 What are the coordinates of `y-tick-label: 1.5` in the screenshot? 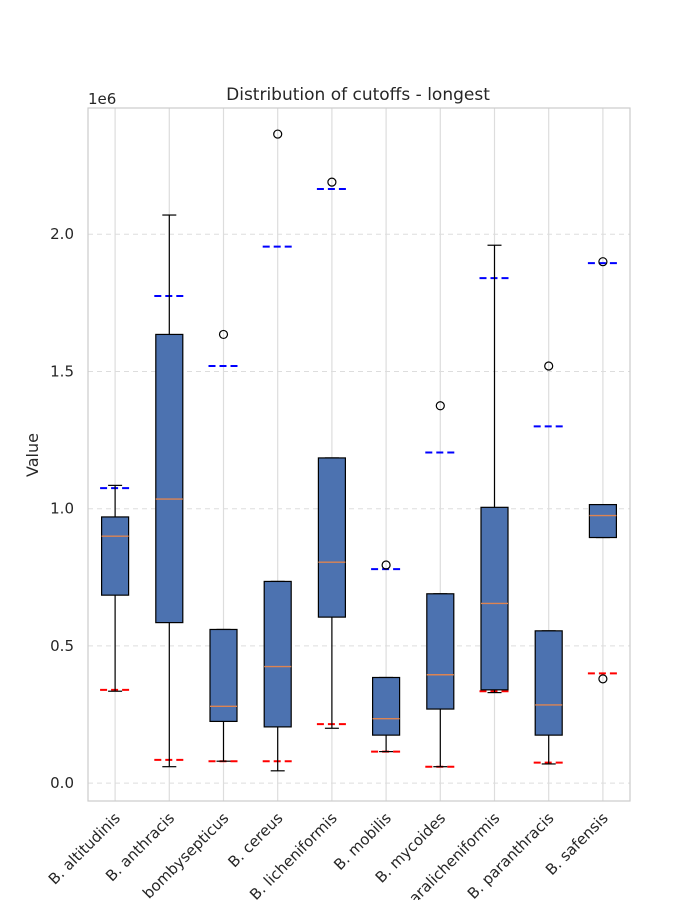 It's located at (62, 371).